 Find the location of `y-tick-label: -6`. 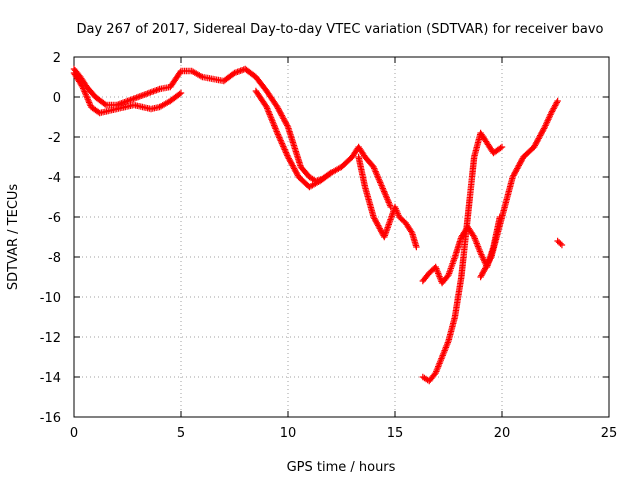

y-tick-label: -6 is located at coordinates (54, 218).